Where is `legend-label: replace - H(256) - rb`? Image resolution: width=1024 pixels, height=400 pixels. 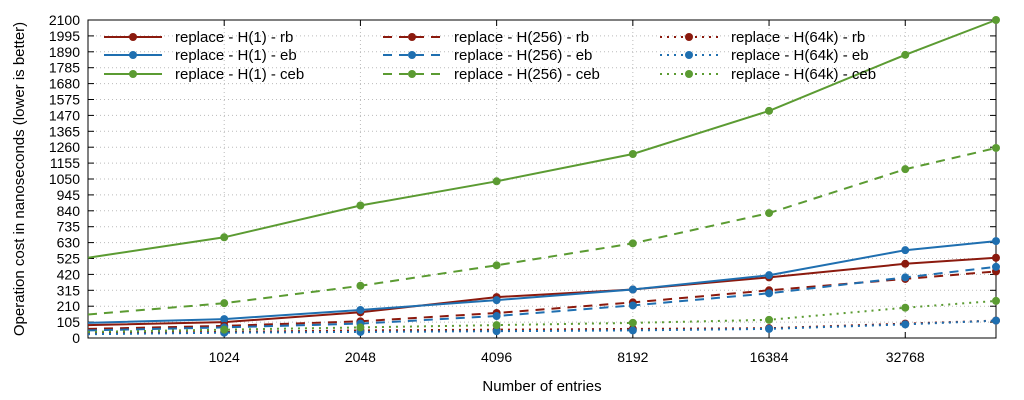 legend-label: replace - H(256) - rb is located at coordinates (521, 37).